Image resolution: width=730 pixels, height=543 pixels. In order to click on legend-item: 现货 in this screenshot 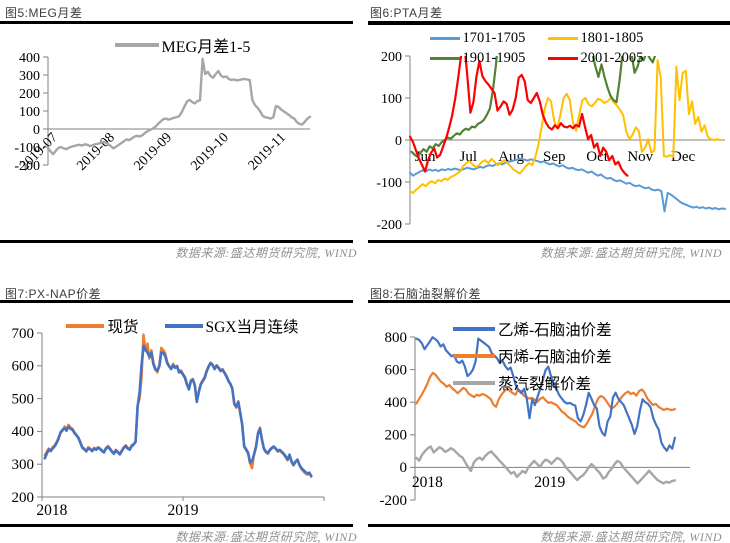, I will do `click(102, 326)`.